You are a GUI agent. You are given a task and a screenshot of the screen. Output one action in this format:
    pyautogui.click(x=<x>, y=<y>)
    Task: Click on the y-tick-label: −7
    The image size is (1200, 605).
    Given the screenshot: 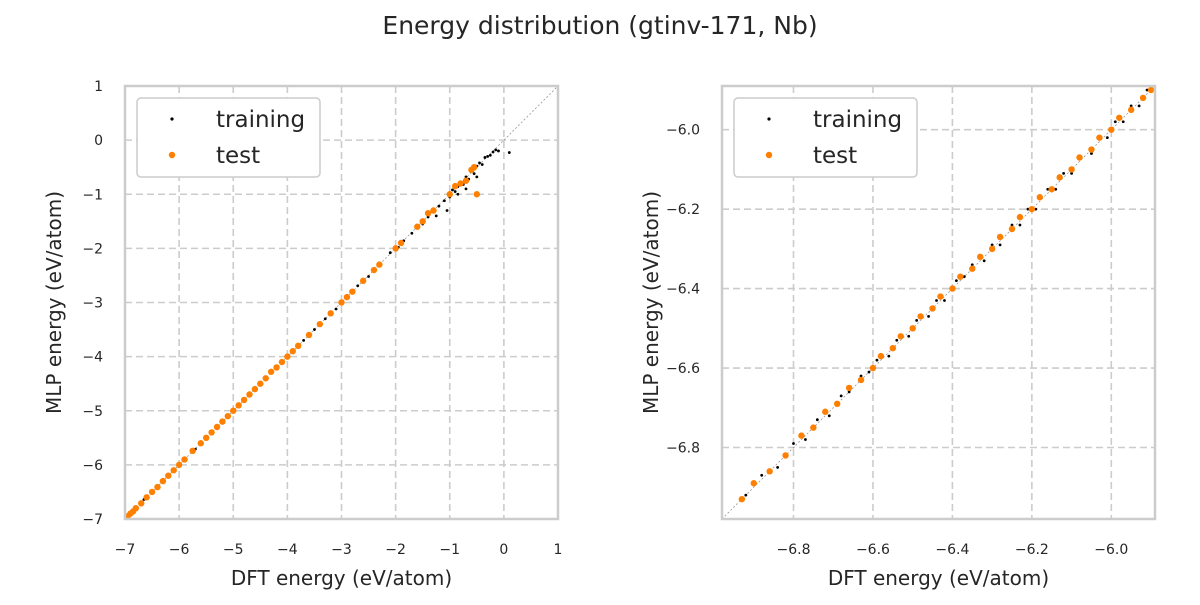 What is the action you would take?
    pyautogui.click(x=92, y=520)
    